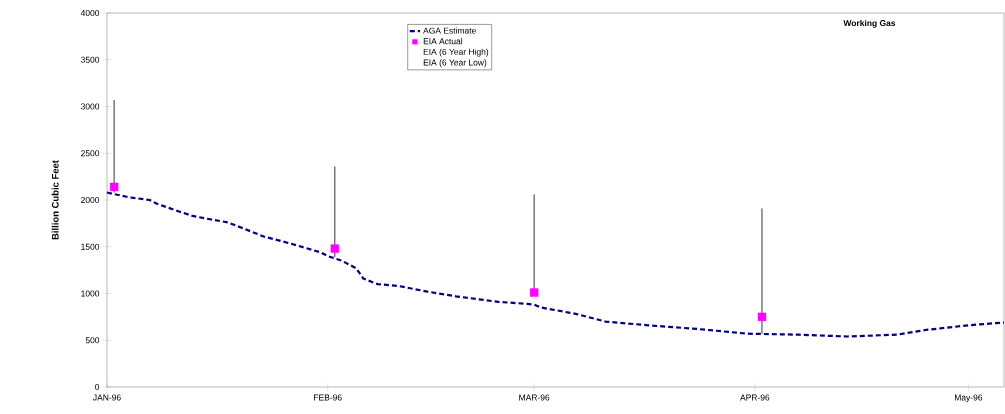 This screenshot has height=414, width=1005. What do you see at coordinates (755, 397) in the screenshot?
I see `x-tick-label: APR-96` at bounding box center [755, 397].